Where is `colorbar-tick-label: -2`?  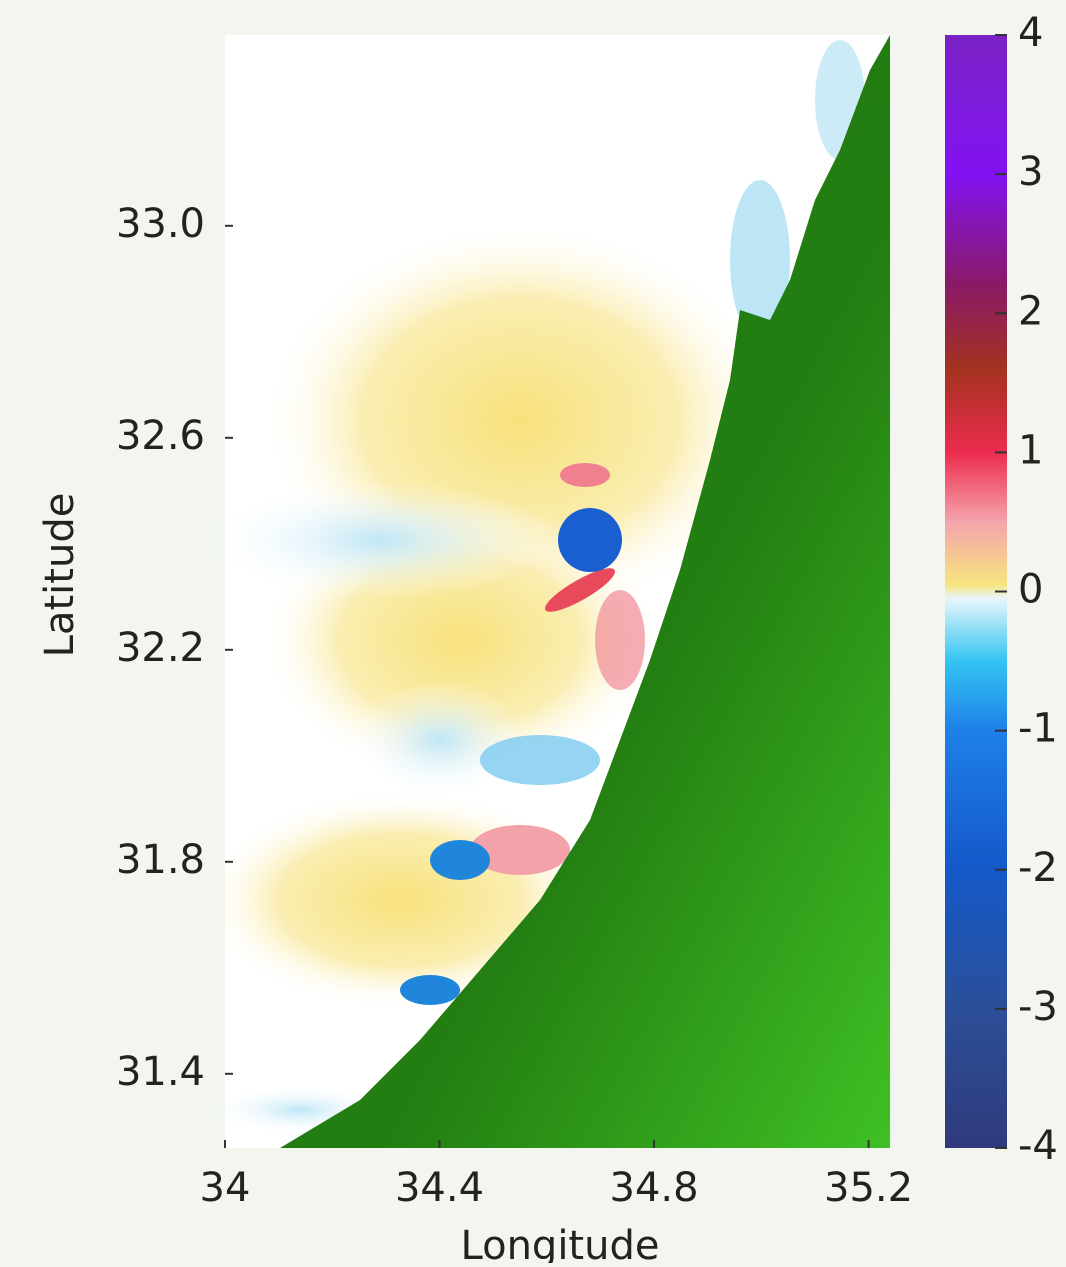 colorbar-tick-label: -2 is located at coordinates (1038, 868).